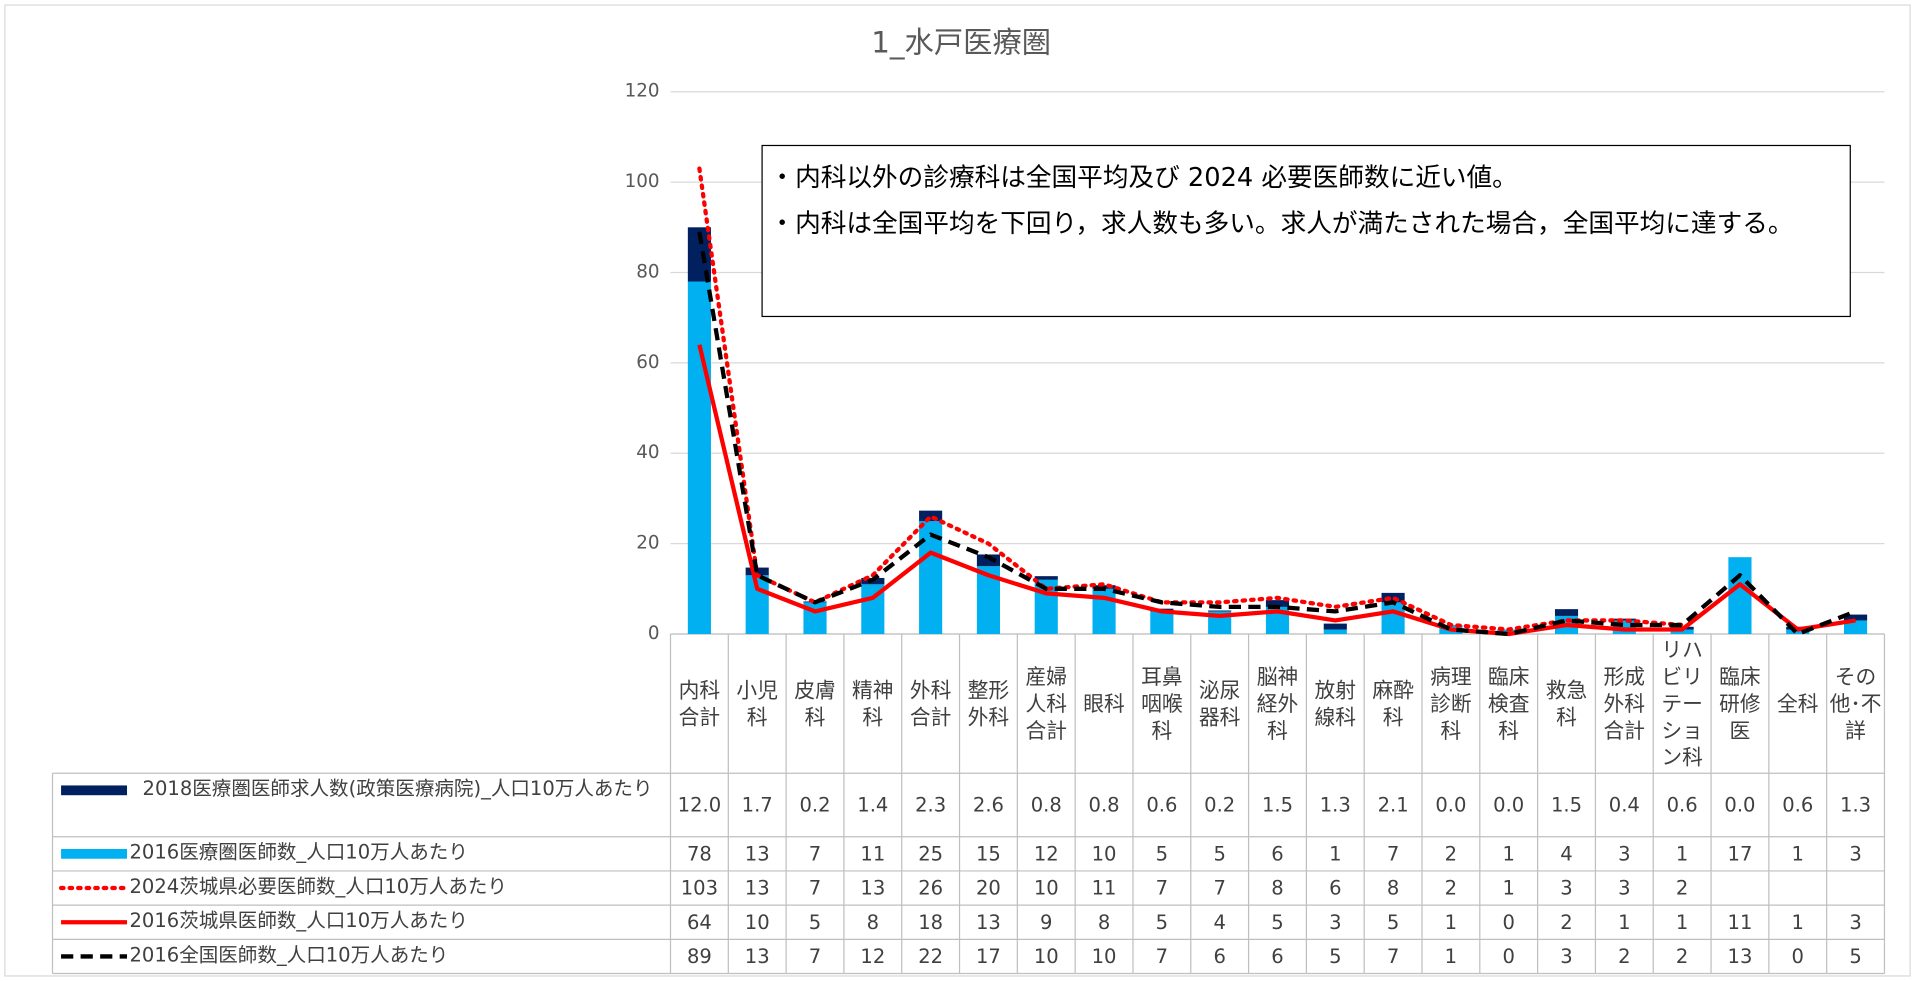  What do you see at coordinates (1281, 223) in the screenshot?
I see `annotation-text: ・内科は全国平均を下回り，求人数も多い。求人が満たされた場合，全国平均に達する。` at bounding box center [1281, 223].